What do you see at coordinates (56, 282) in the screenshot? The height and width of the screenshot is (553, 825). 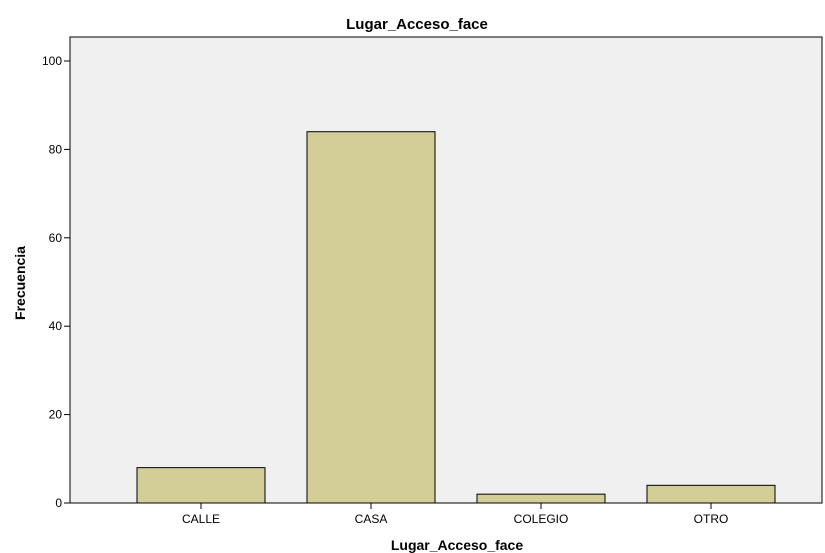 I see `y-axis: 0 20 40 60 80 100` at bounding box center [56, 282].